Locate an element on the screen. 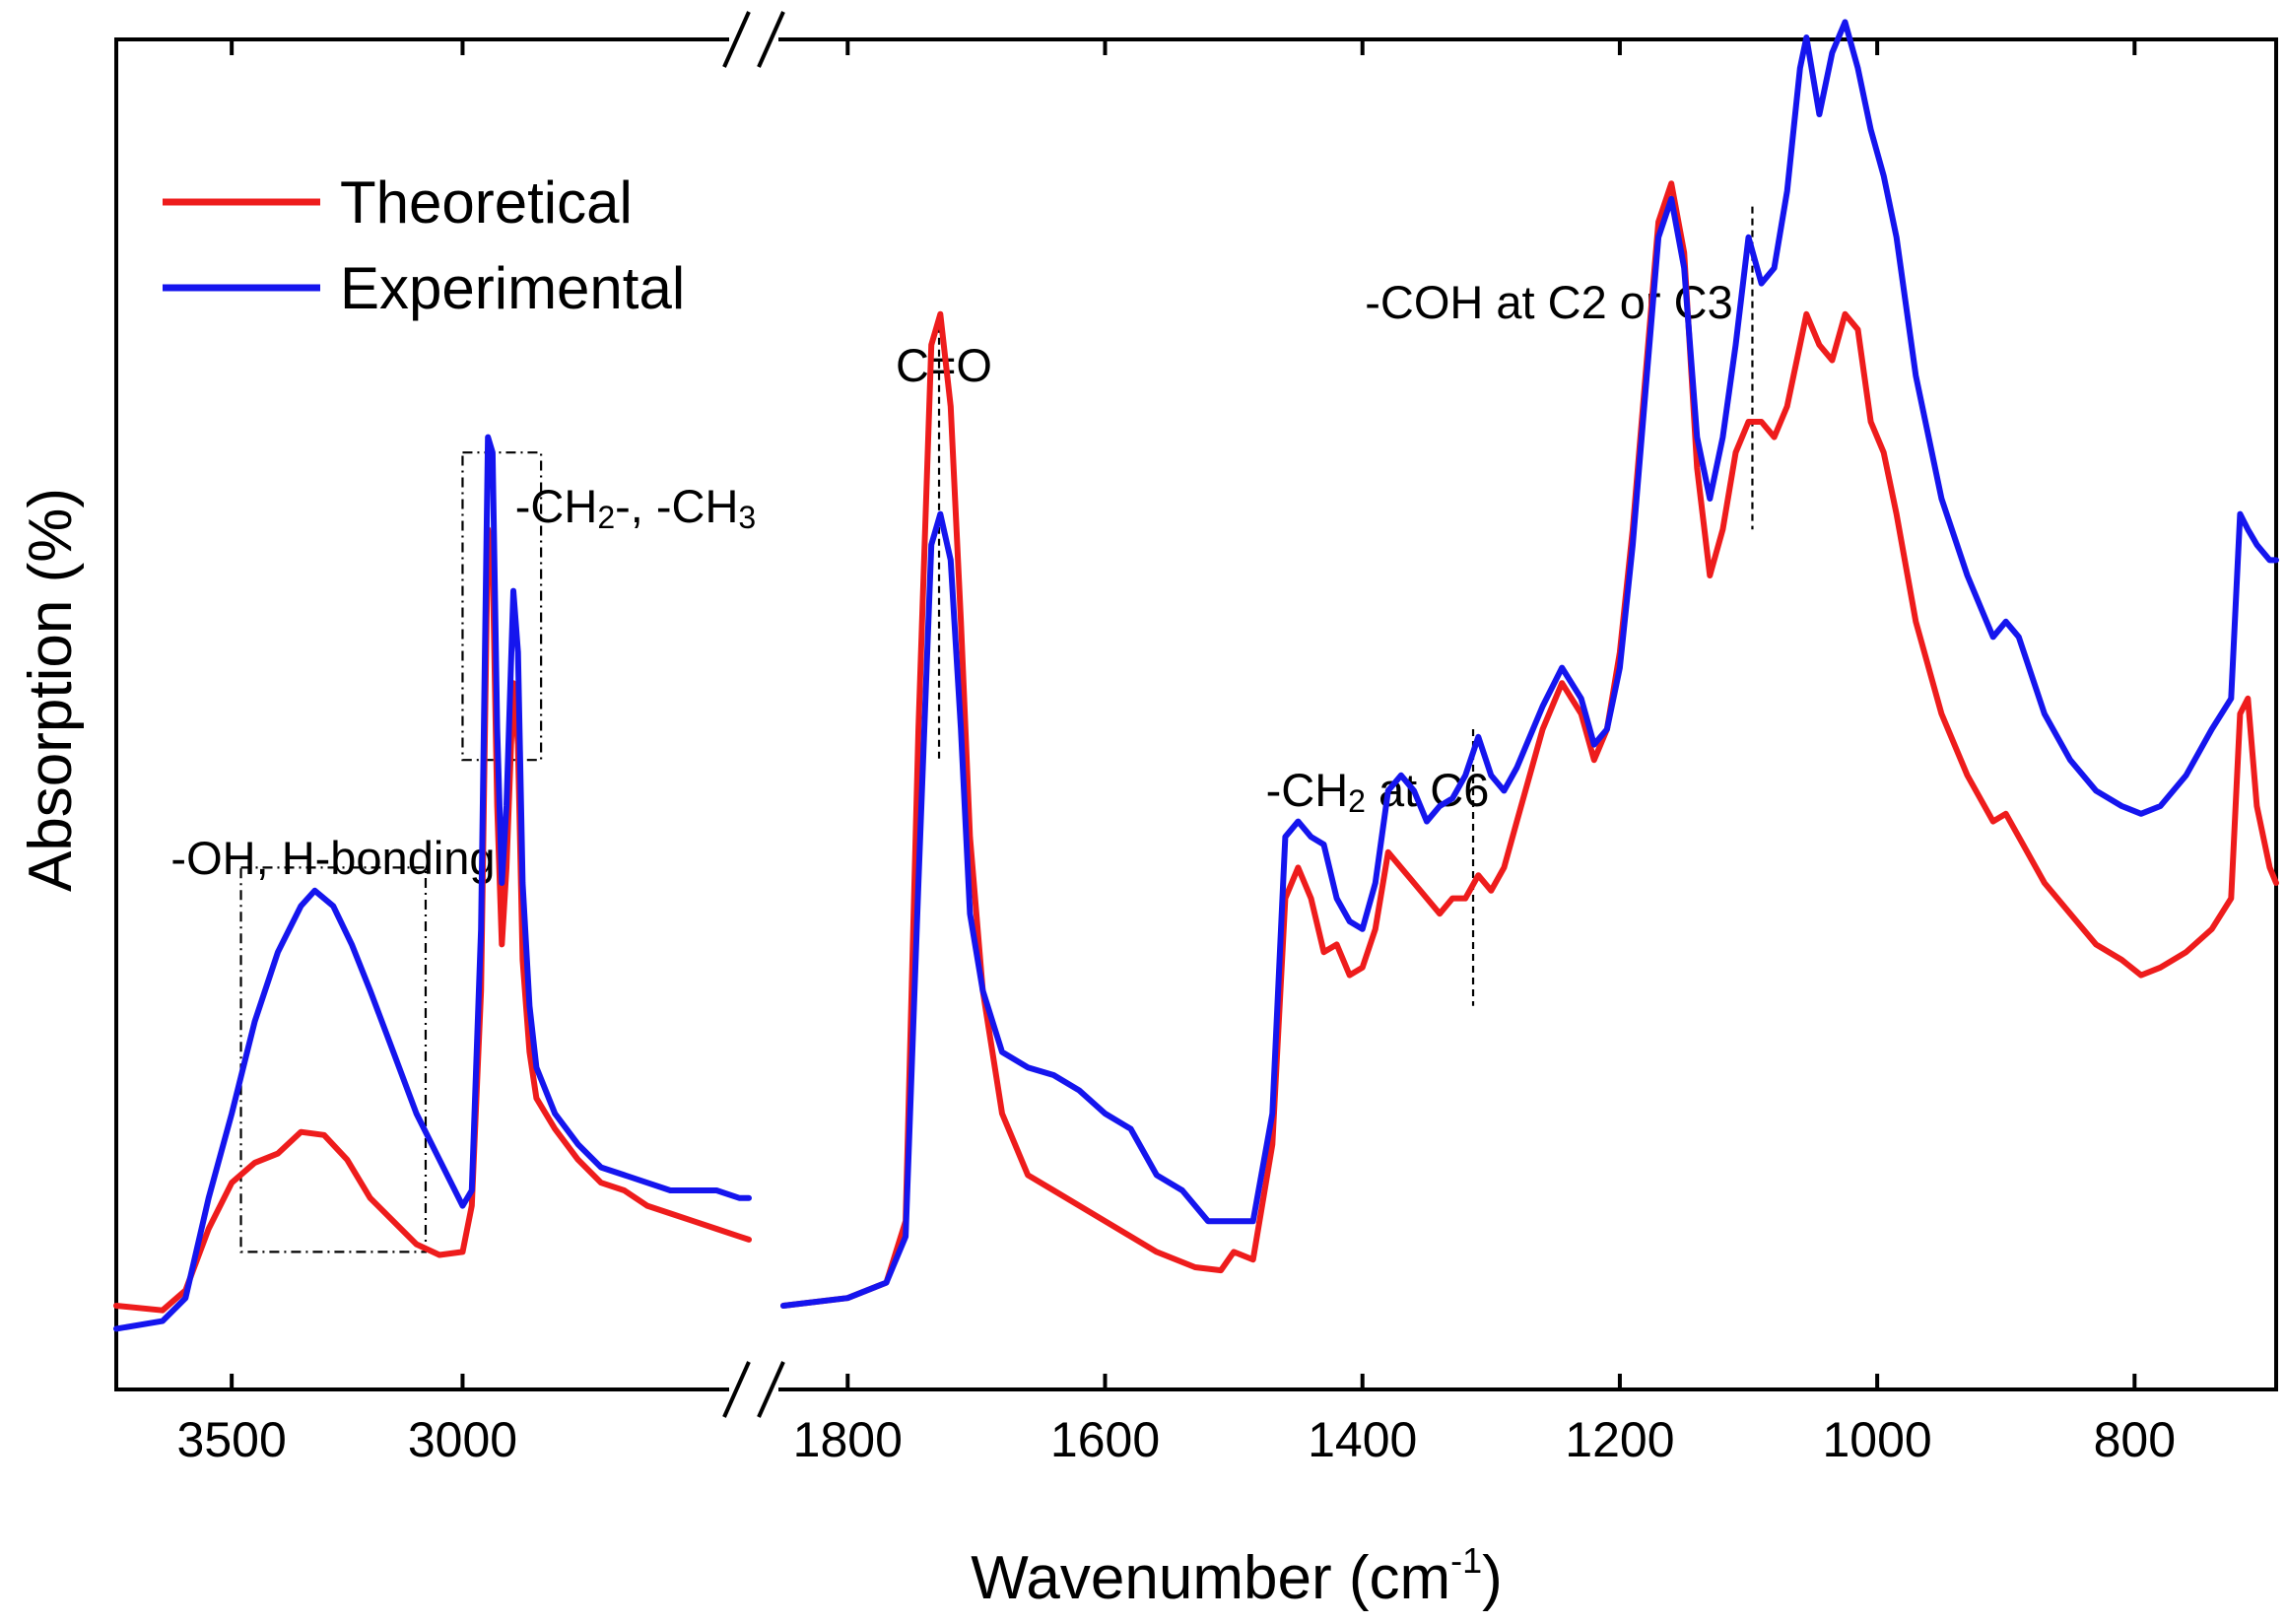 Image resolution: width=2286 pixels, height=1624 pixels. x-tick-label-3500: 3500 is located at coordinates (232, 1440).